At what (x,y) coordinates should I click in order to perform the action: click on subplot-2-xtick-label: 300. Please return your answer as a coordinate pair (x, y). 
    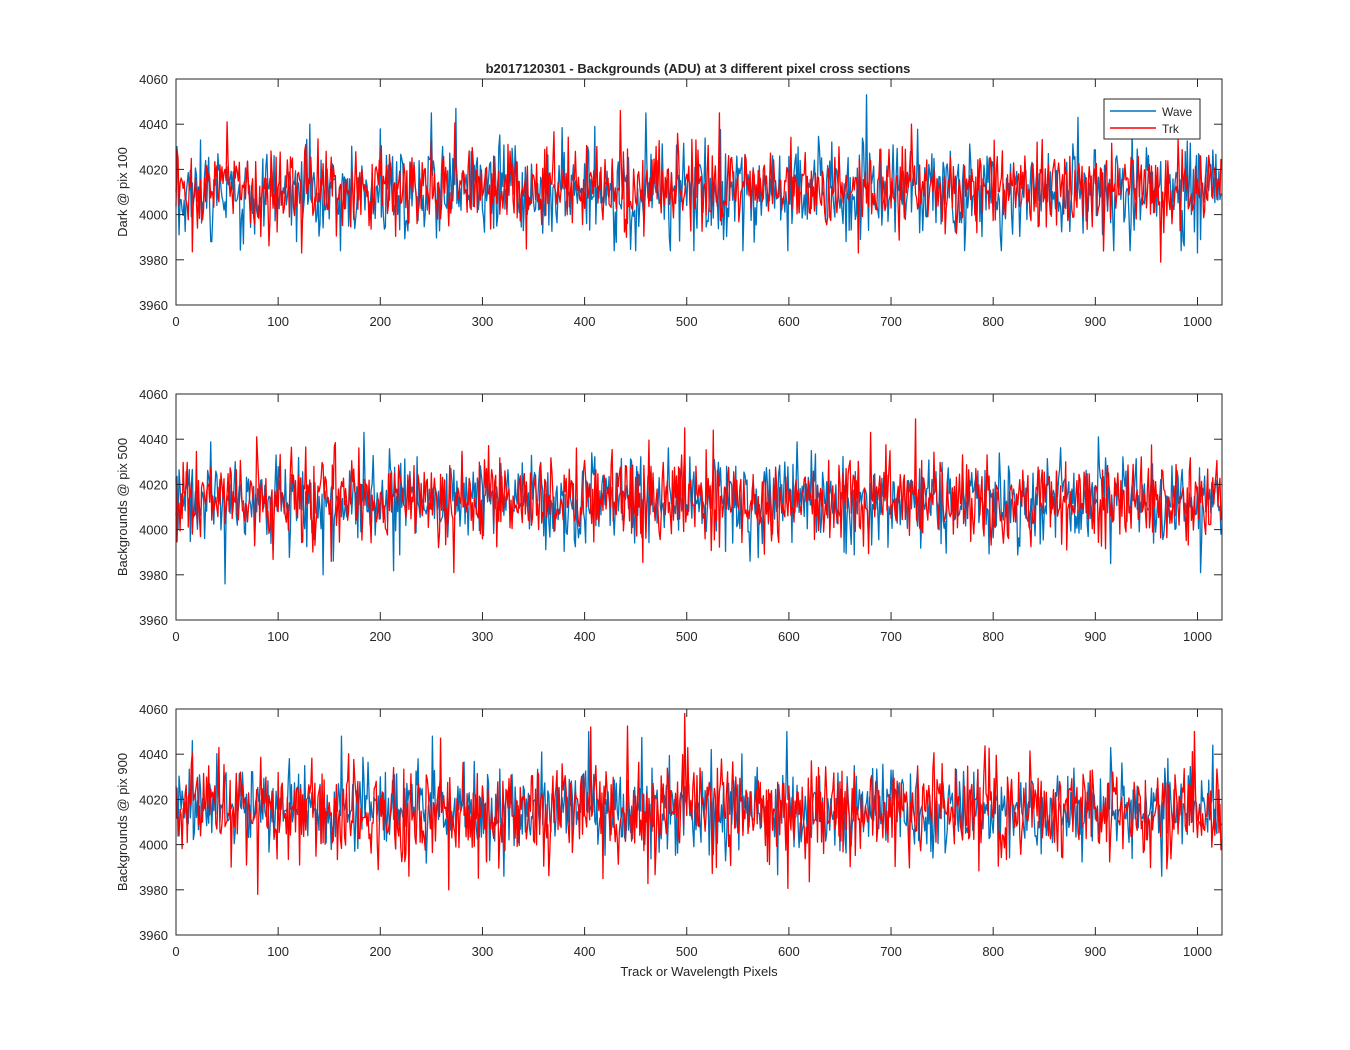
    Looking at the image, I should click on (483, 636).